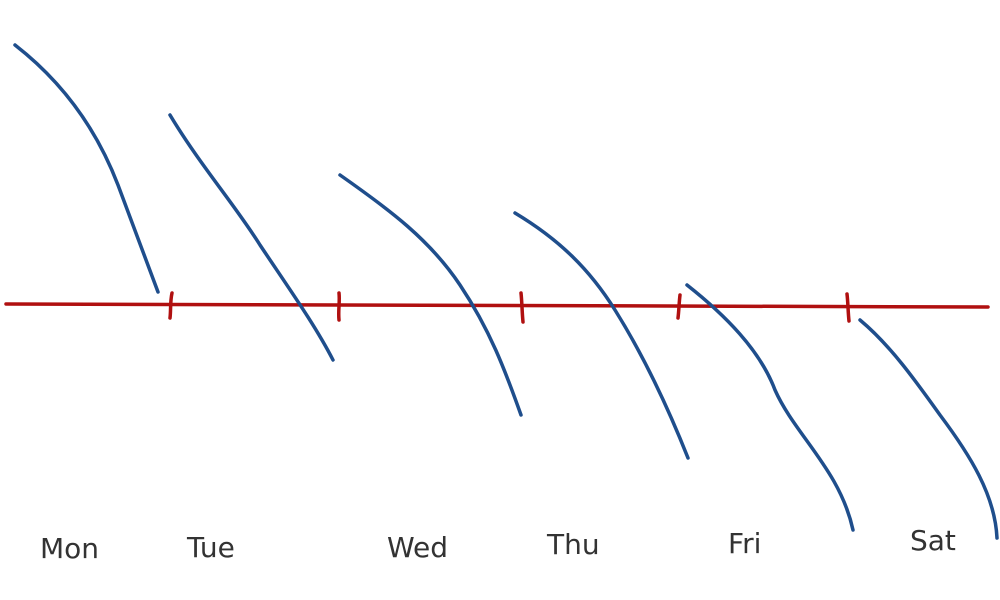  I want to click on day-label: Thu, so click(573, 544).